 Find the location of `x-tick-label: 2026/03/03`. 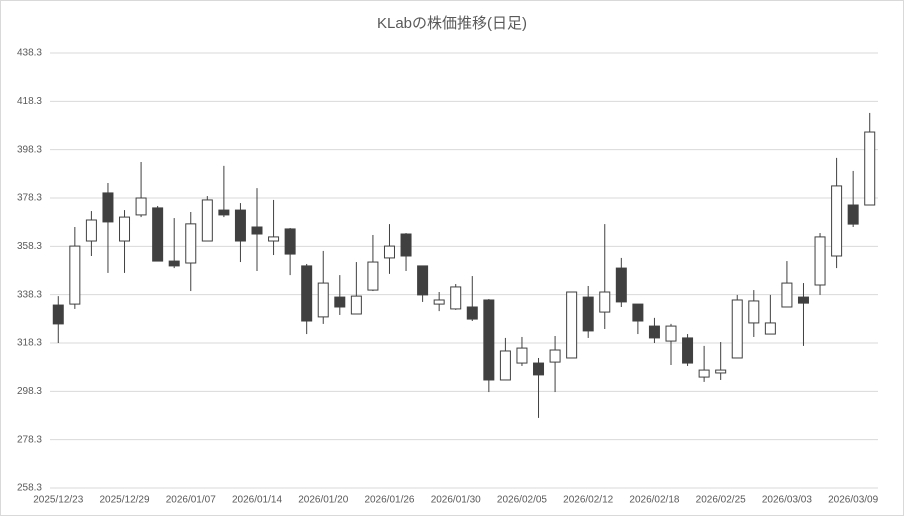

x-tick-label: 2026/03/03 is located at coordinates (787, 500).